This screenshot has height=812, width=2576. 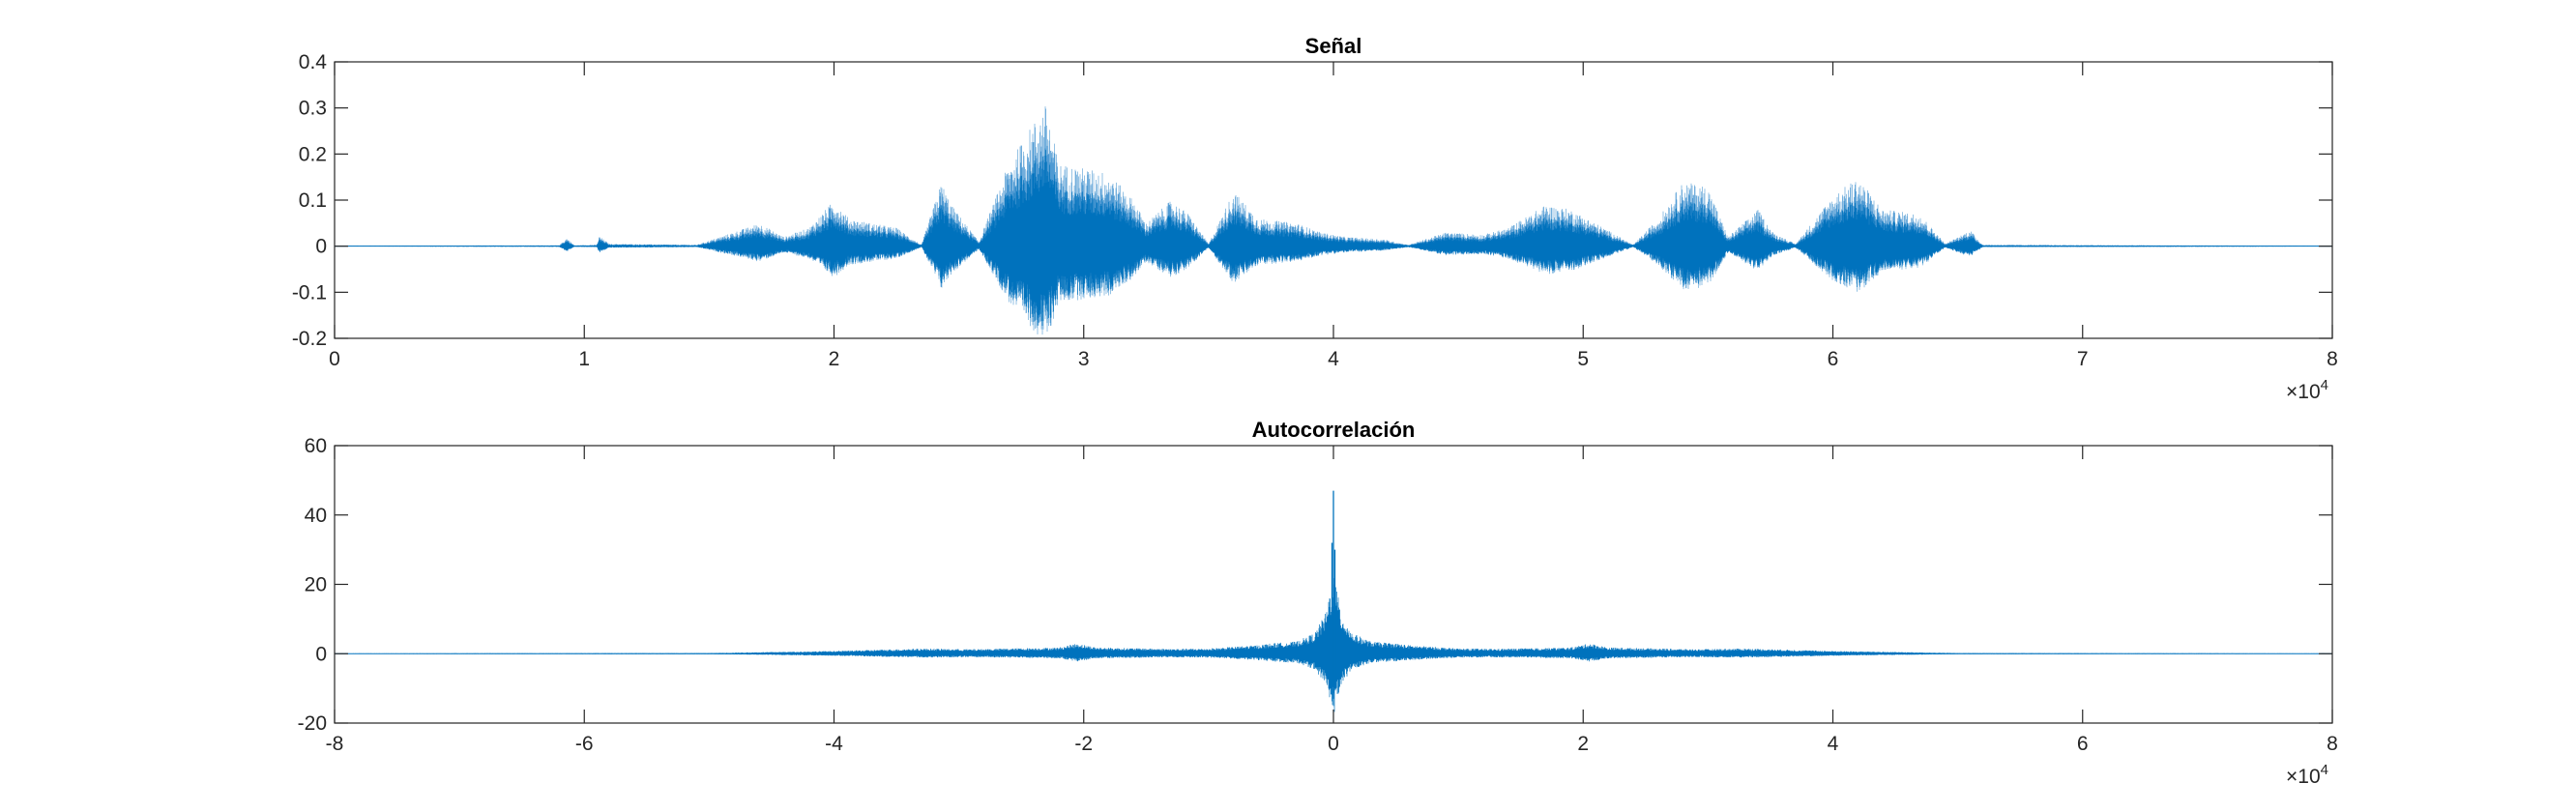 I want to click on y-tick-label: 60, so click(x=316, y=446).